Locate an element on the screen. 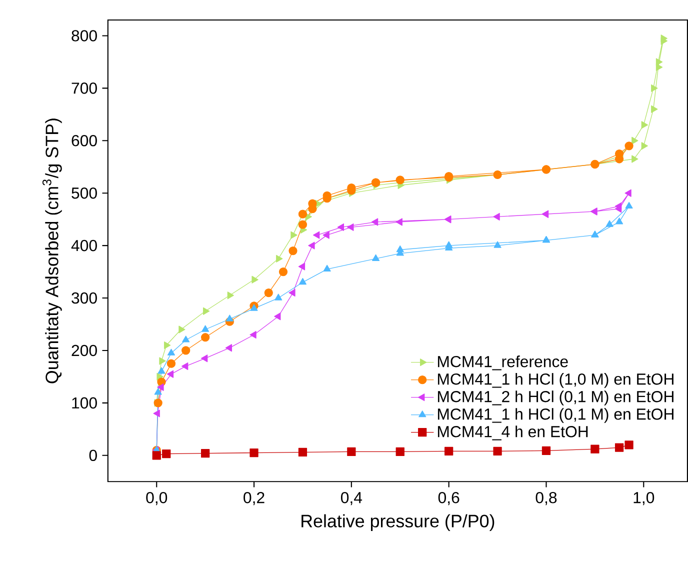  y-tick-label: 500 is located at coordinates (84, 193).